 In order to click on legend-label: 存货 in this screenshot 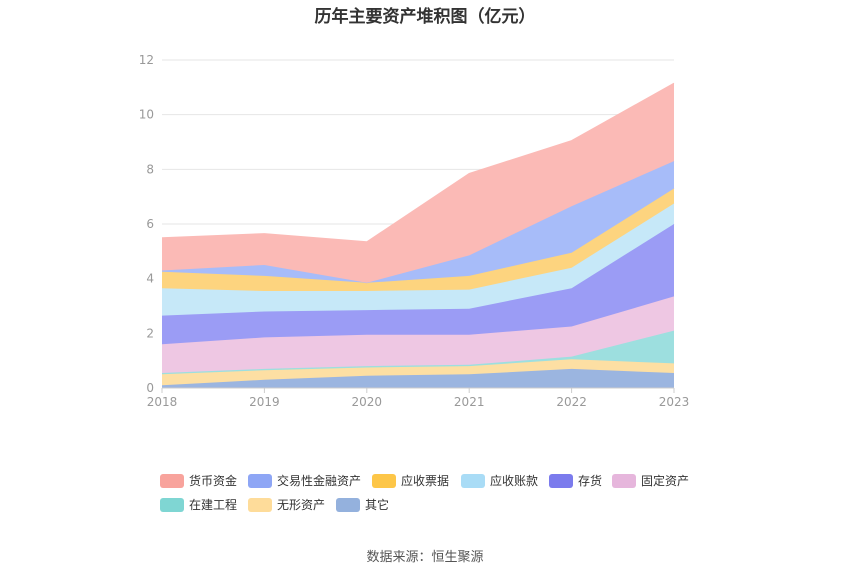, I will do `click(590, 481)`.